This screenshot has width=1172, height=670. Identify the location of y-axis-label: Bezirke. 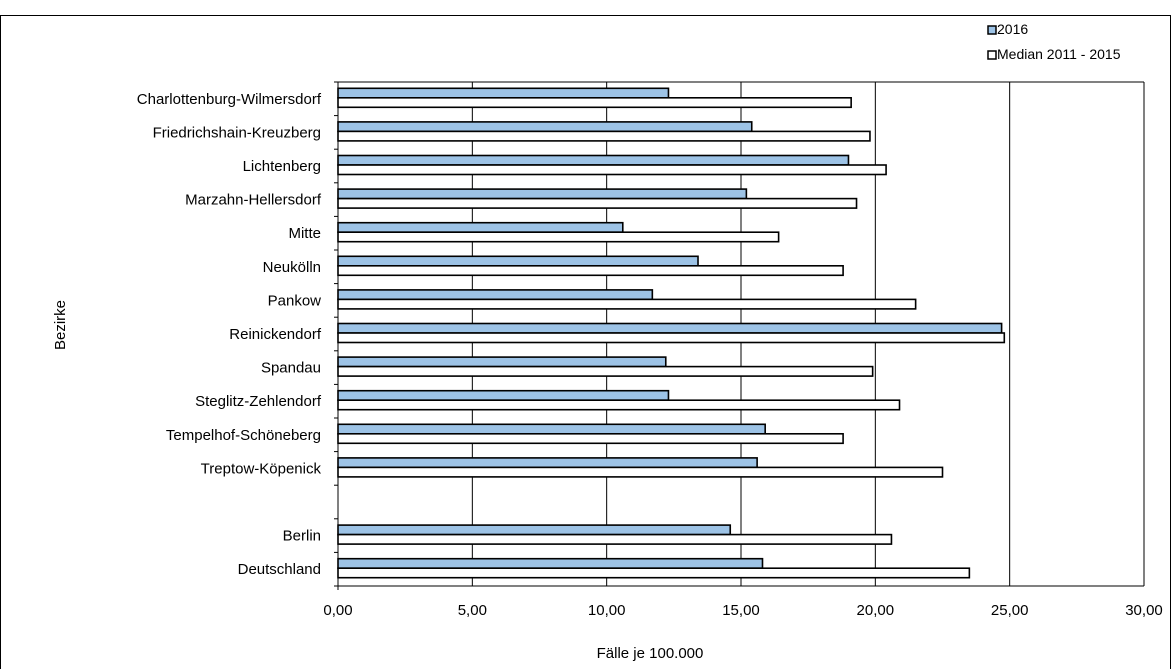
(60, 325).